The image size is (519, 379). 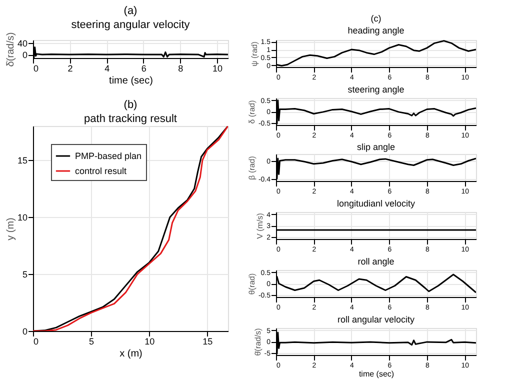 What do you see at coordinates (131, 354) in the screenshot?
I see `x-axis-title: x (m)` at bounding box center [131, 354].